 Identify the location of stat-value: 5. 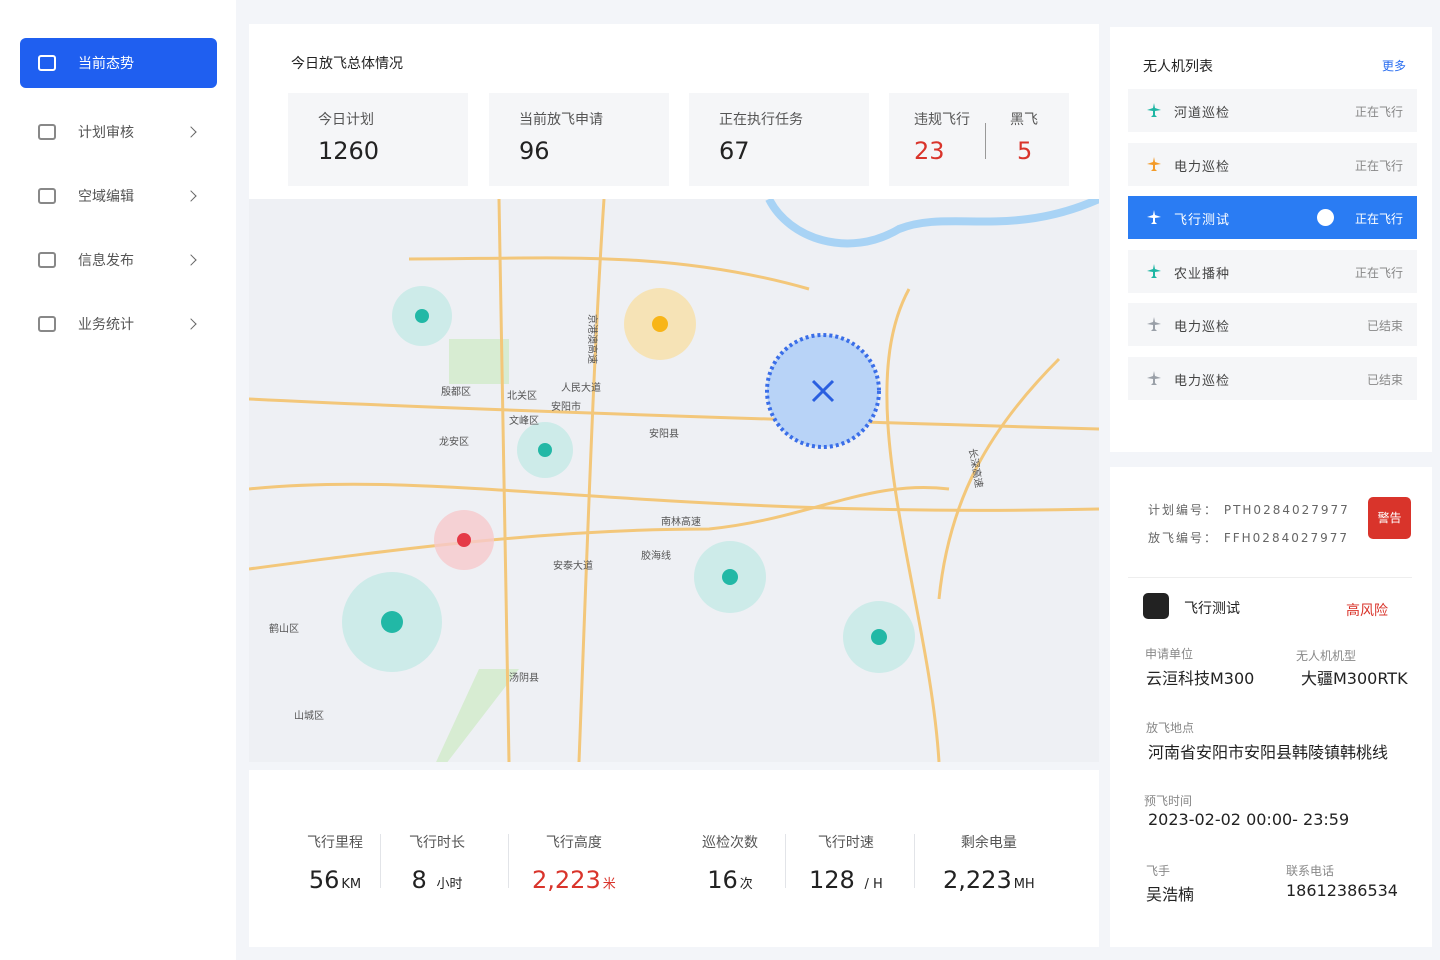
(1025, 151).